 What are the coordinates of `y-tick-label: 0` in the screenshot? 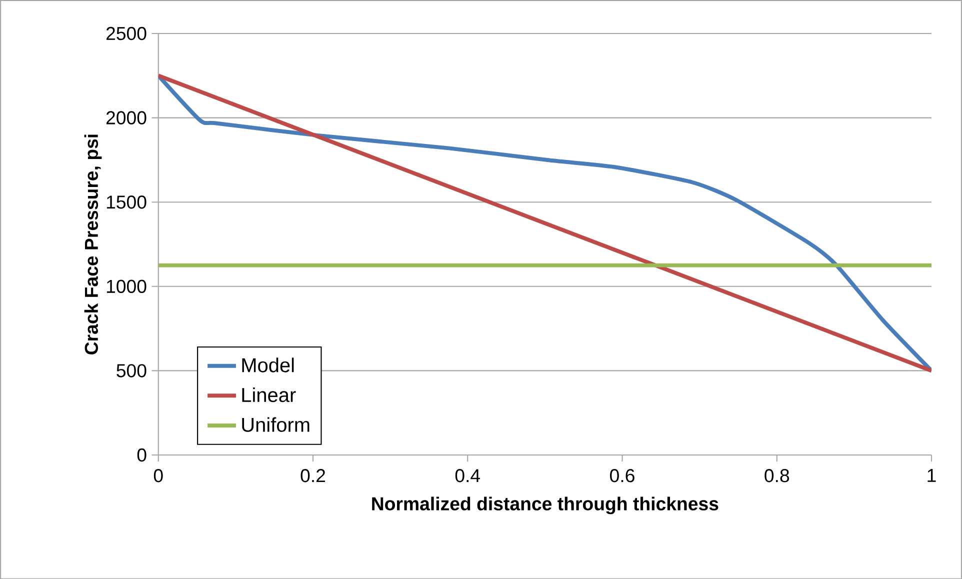 It's located at (141, 455).